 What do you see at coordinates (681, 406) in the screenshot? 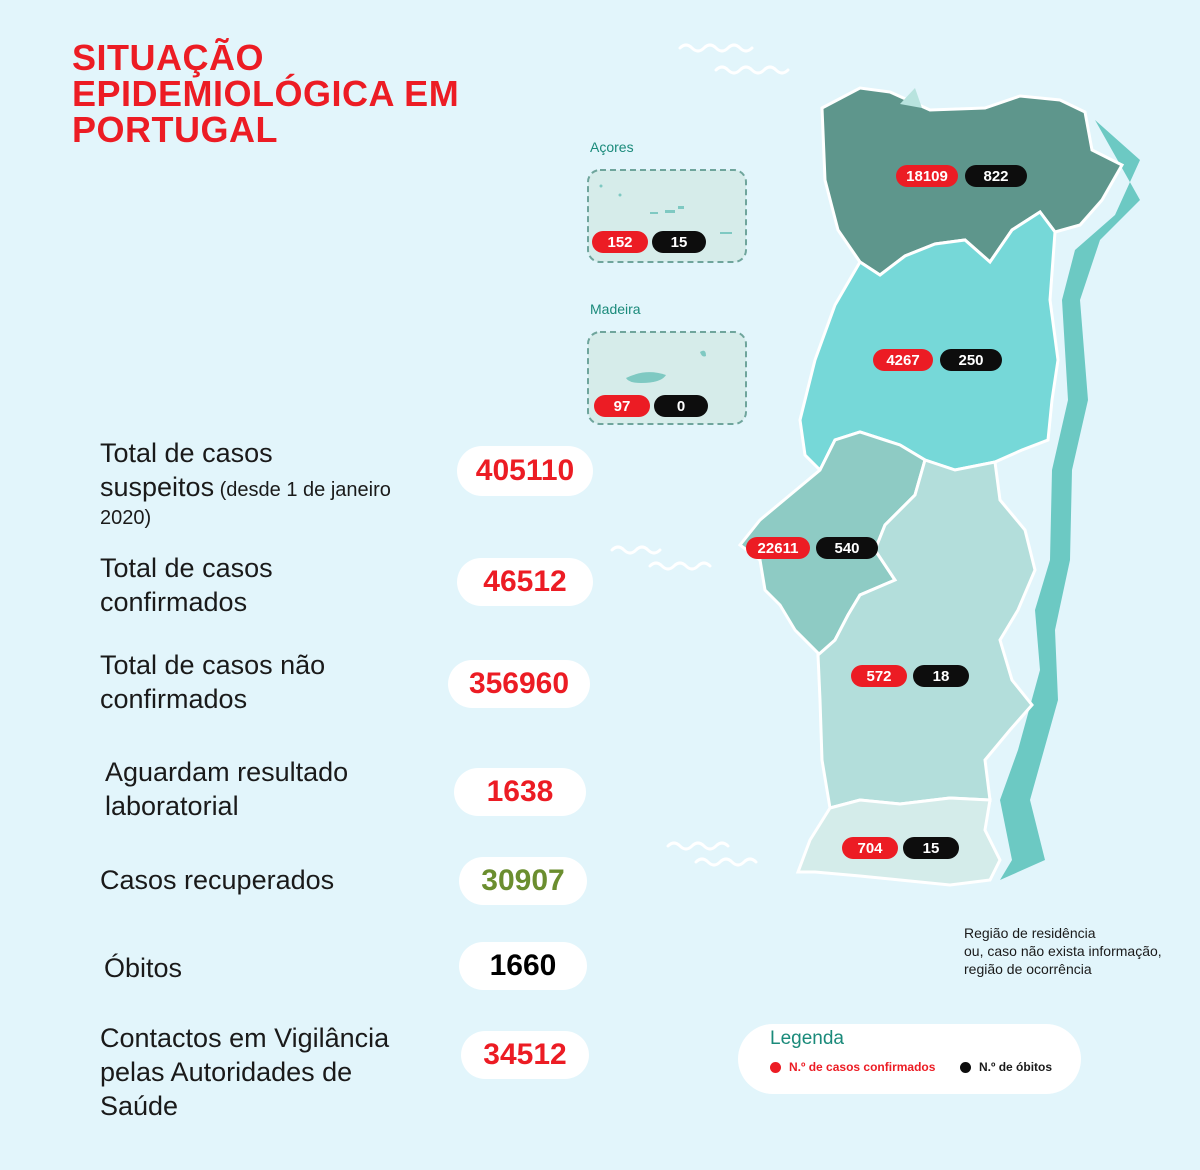
I see `madeira-deaths-badge: 0` at bounding box center [681, 406].